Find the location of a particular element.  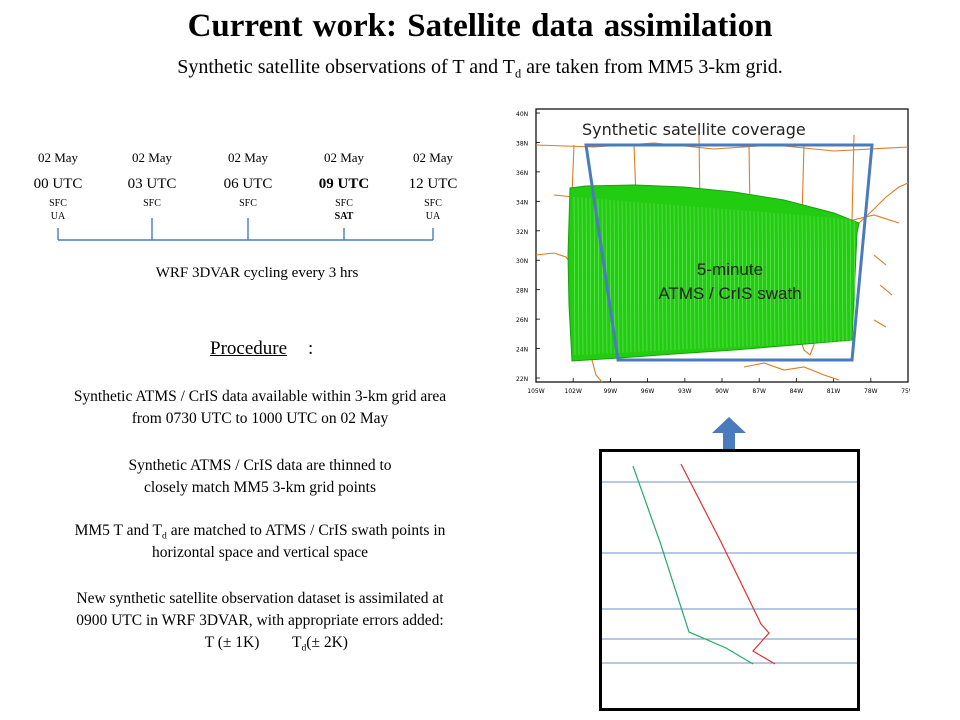

lon-label: 87W is located at coordinates (759, 391).